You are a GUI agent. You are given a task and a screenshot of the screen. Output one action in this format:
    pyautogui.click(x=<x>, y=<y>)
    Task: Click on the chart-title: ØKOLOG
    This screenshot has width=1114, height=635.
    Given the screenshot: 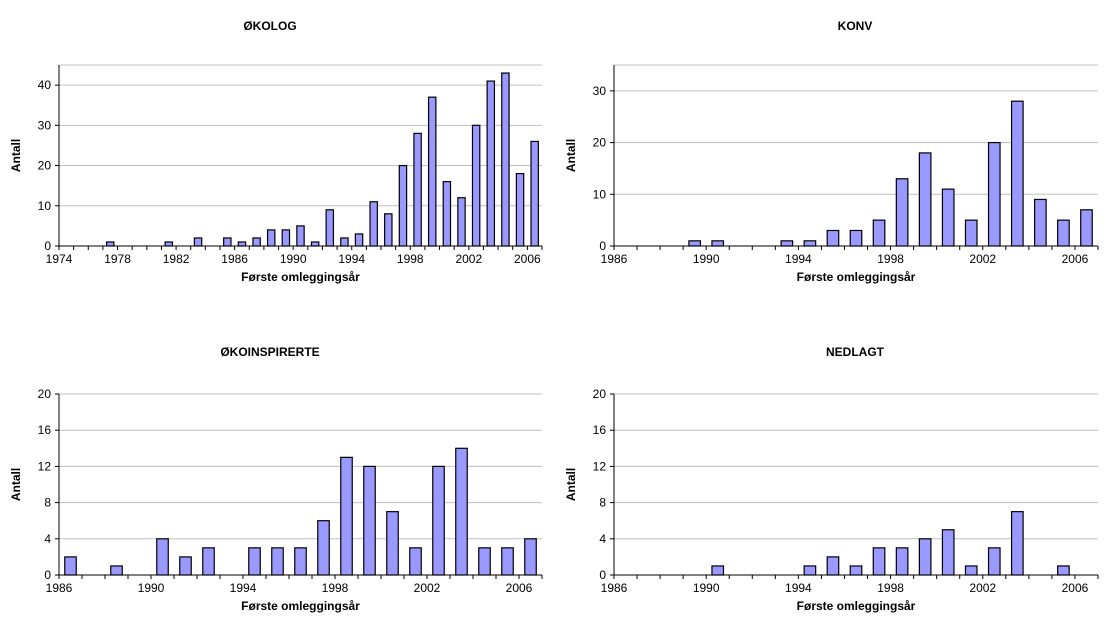 What is the action you would take?
    pyautogui.click(x=269, y=26)
    